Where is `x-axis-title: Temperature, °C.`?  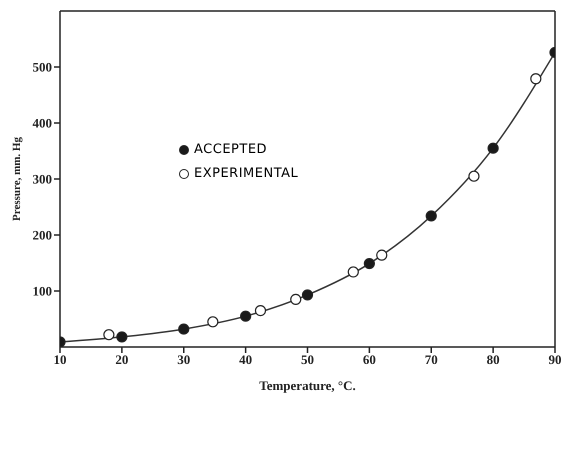 x-axis-title: Temperature, °C. is located at coordinates (307, 385).